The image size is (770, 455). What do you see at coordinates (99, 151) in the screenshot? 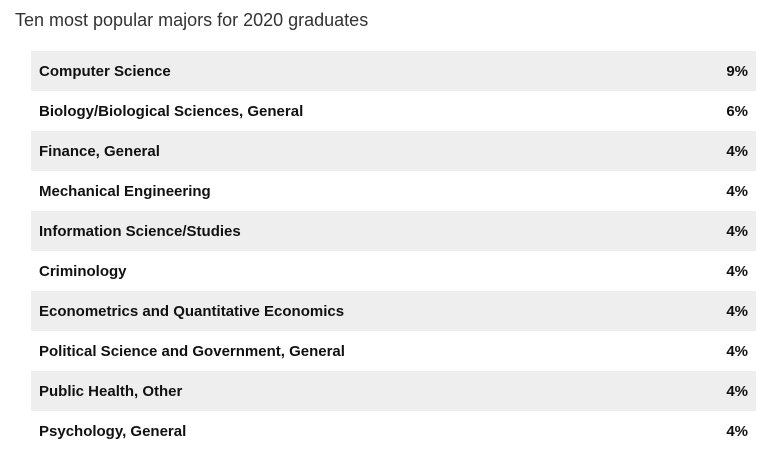
I see `major-name: Finance, General` at bounding box center [99, 151].